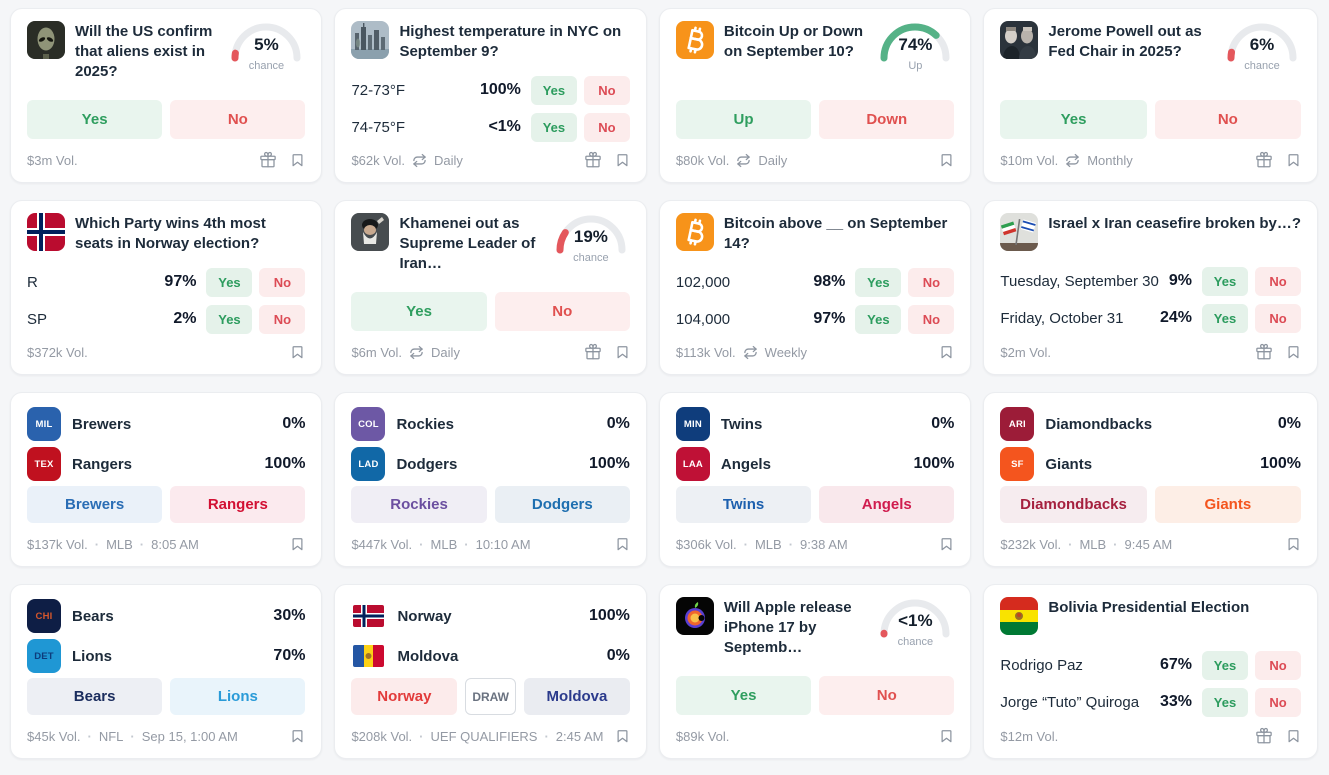  What do you see at coordinates (1073, 504) in the screenshot?
I see `diamondbacks-button: Diamondbacks` at bounding box center [1073, 504].